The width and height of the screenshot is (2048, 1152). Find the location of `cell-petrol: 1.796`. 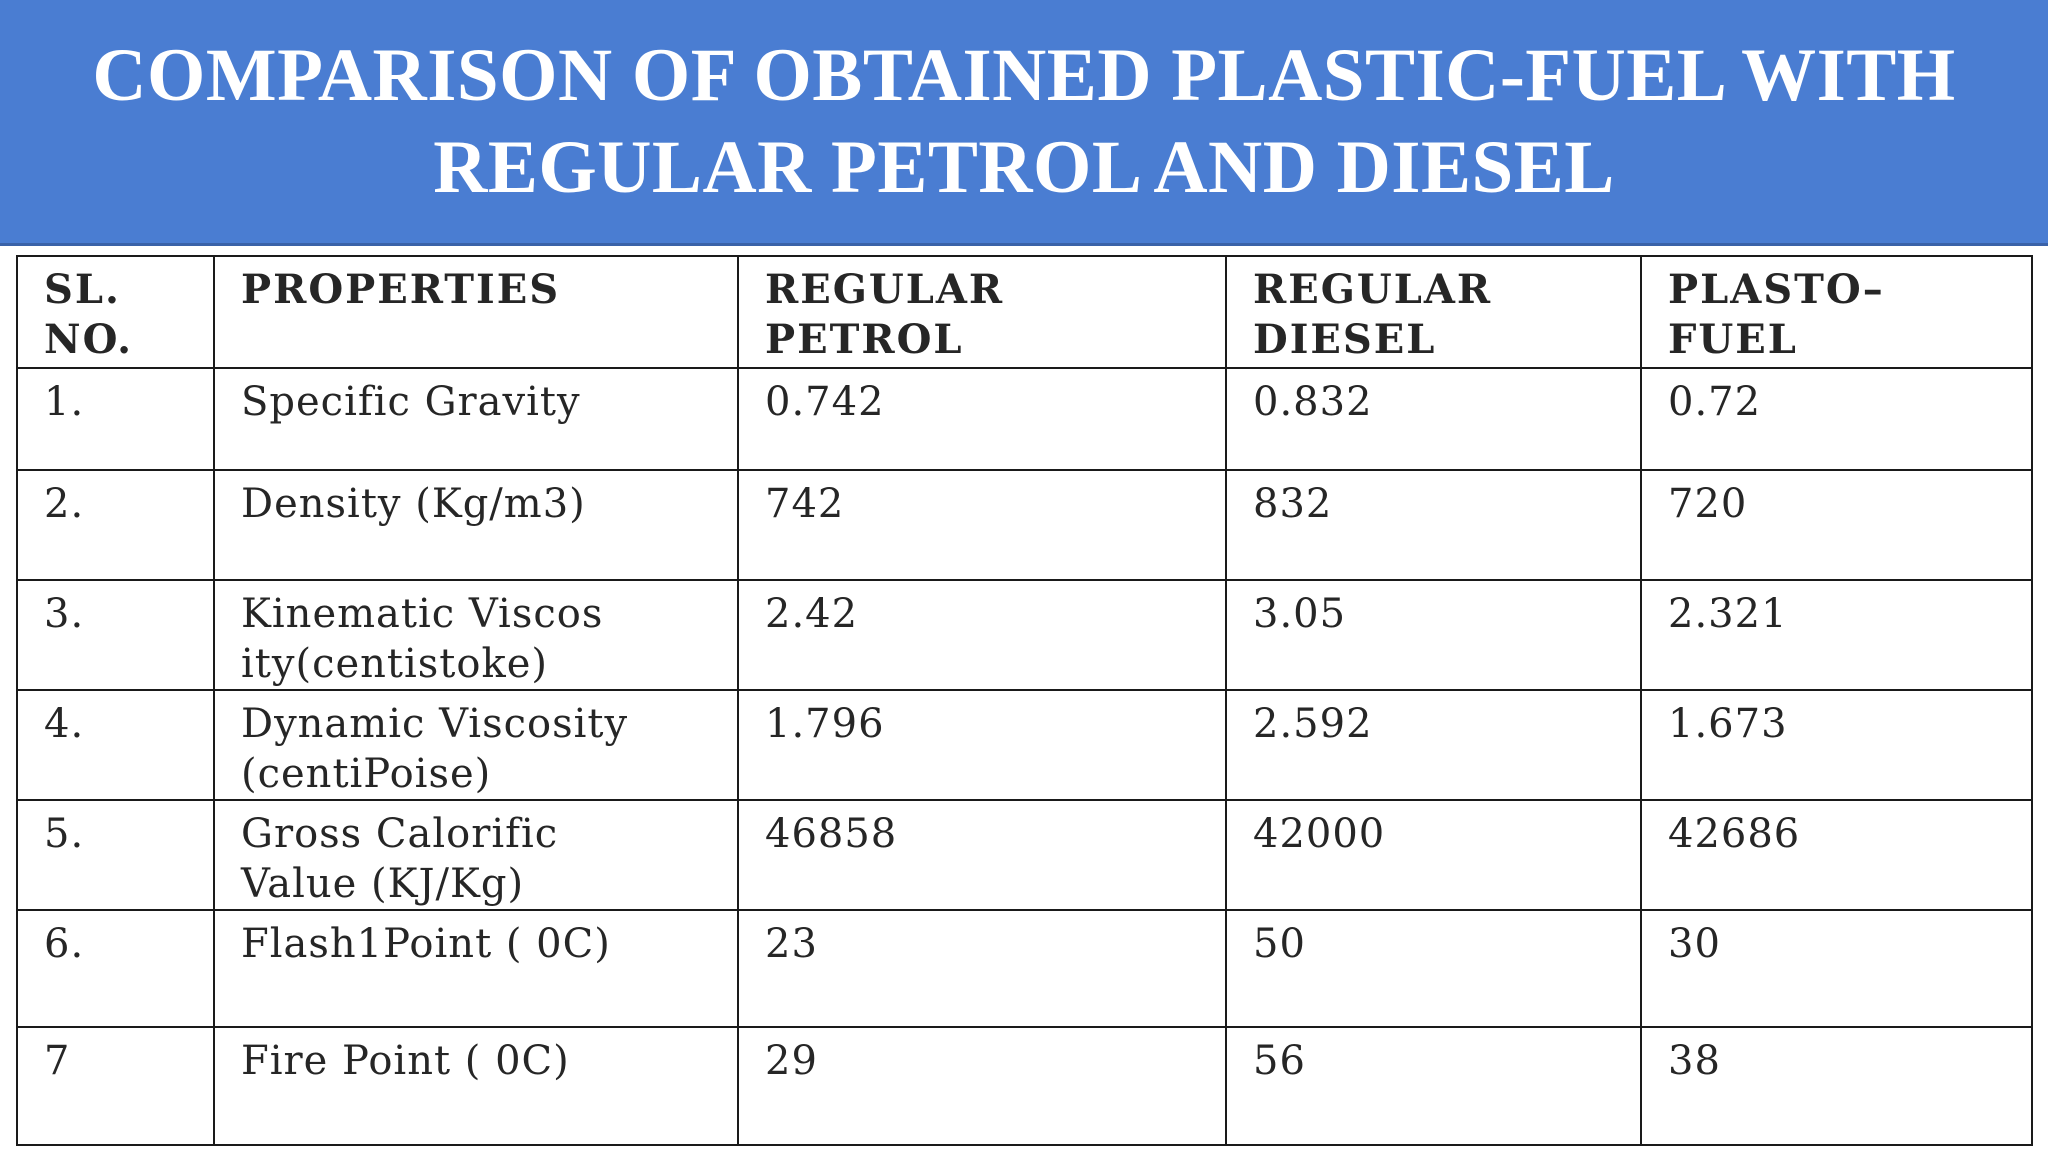

cell-petrol: 1.796 is located at coordinates (982, 745).